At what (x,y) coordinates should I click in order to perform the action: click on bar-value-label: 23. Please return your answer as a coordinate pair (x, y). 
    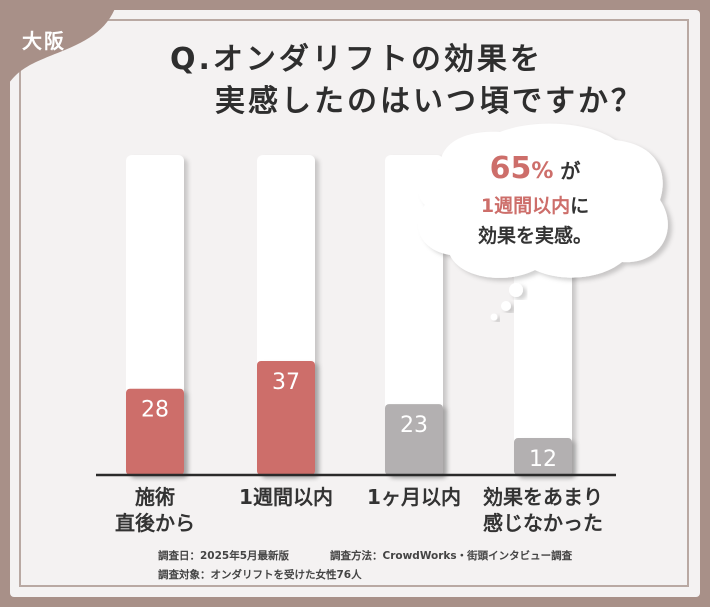
    Looking at the image, I should click on (414, 425).